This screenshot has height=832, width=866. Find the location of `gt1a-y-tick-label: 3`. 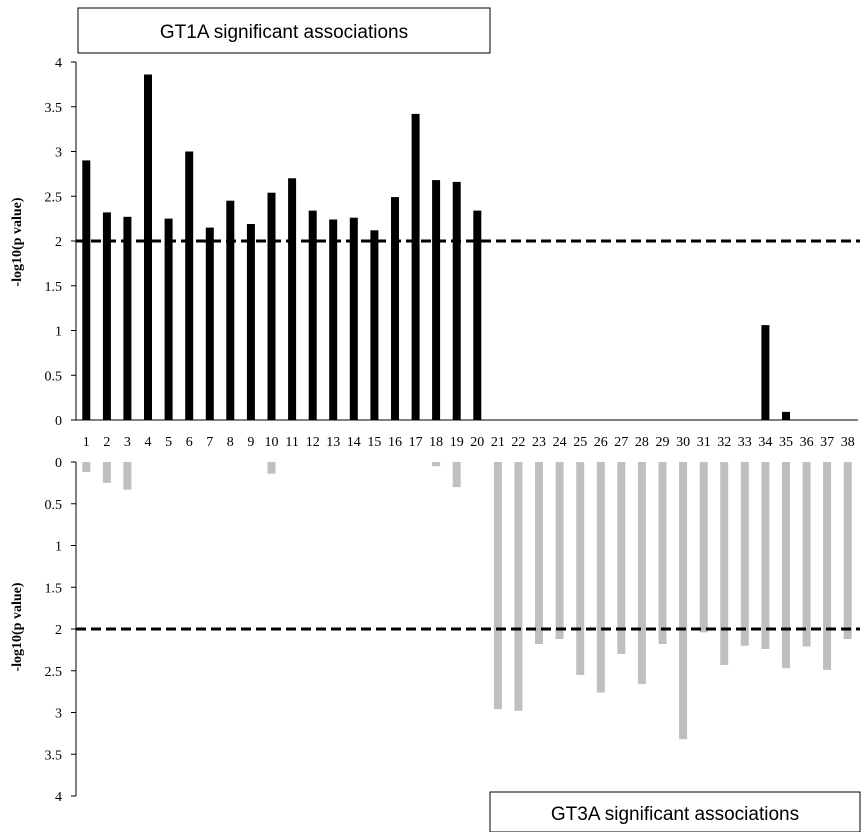

gt1a-y-tick-label: 3 is located at coordinates (58, 153).